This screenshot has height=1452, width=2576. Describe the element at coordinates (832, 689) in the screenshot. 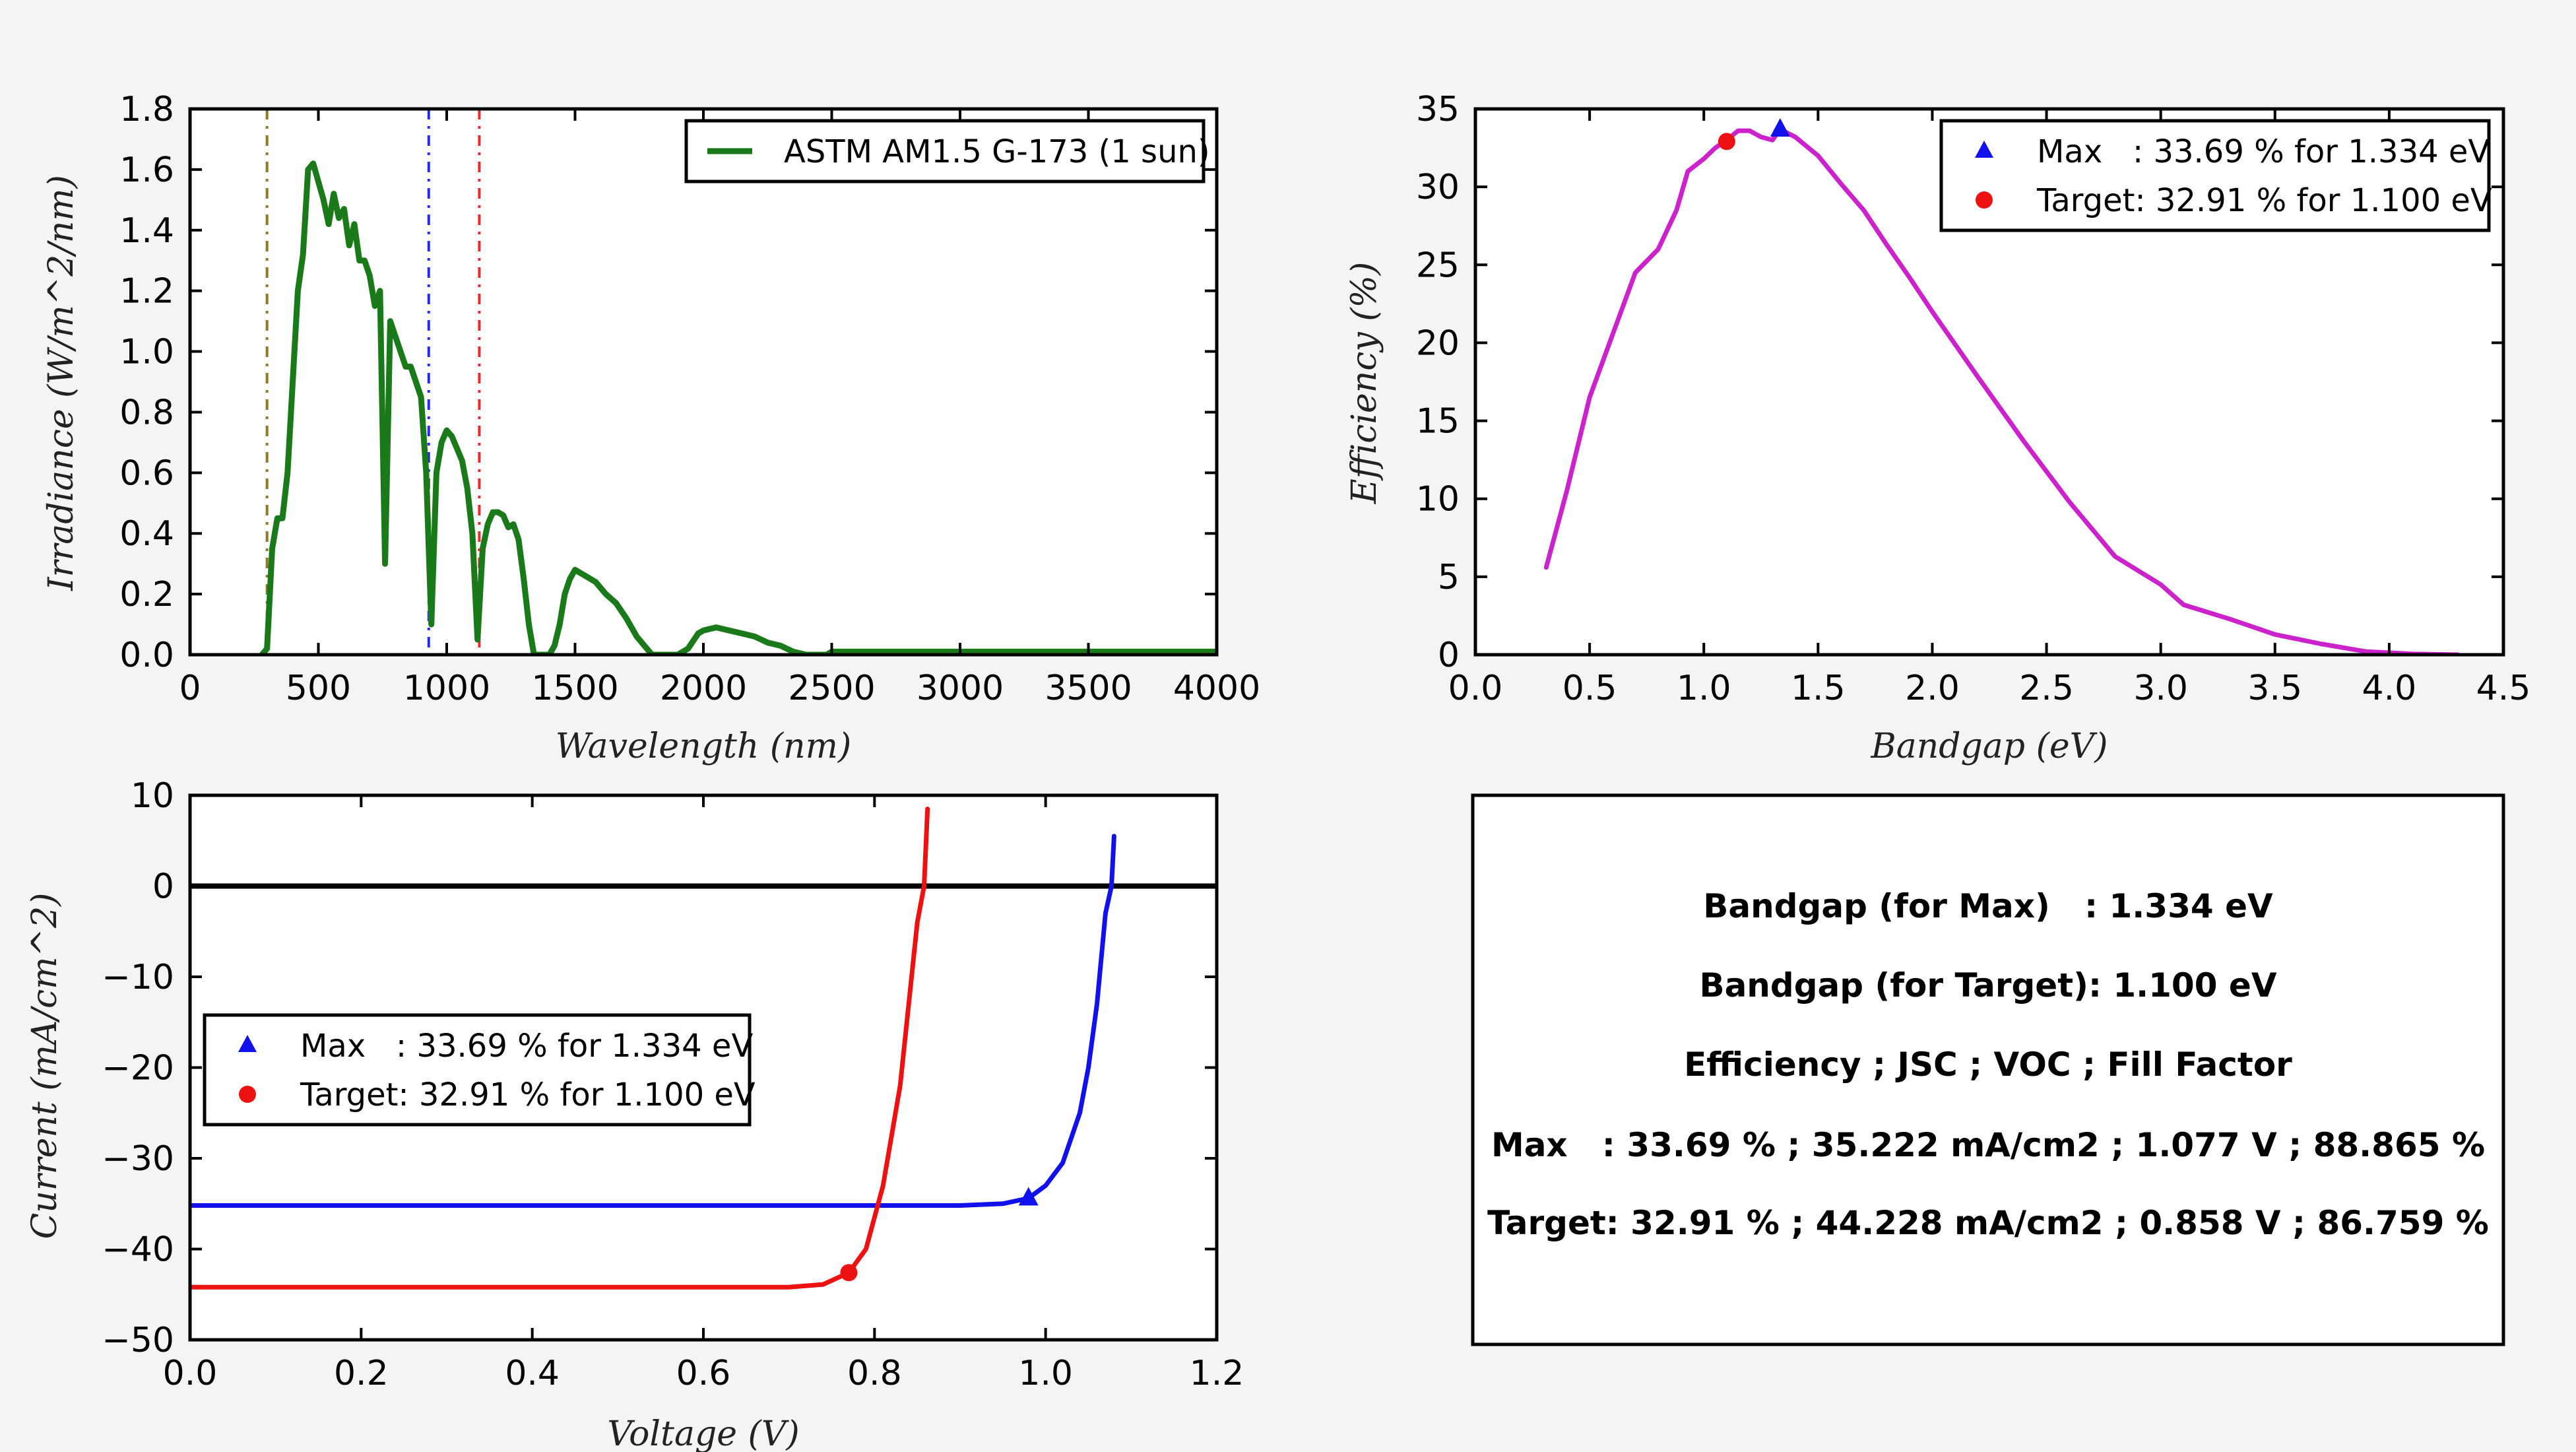

I see `x-tick-label: 2500` at that location.